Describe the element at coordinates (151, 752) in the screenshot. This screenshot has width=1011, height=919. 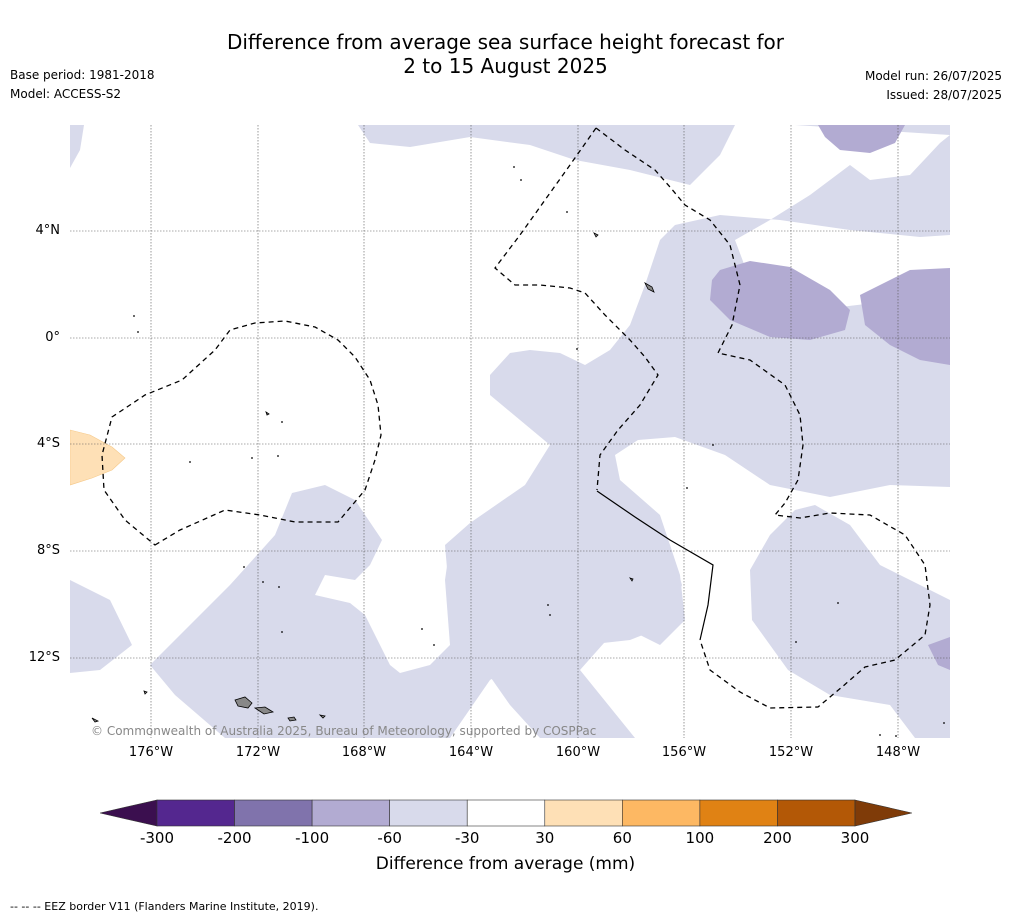
I see `lon-label-176w: 176°W` at that location.